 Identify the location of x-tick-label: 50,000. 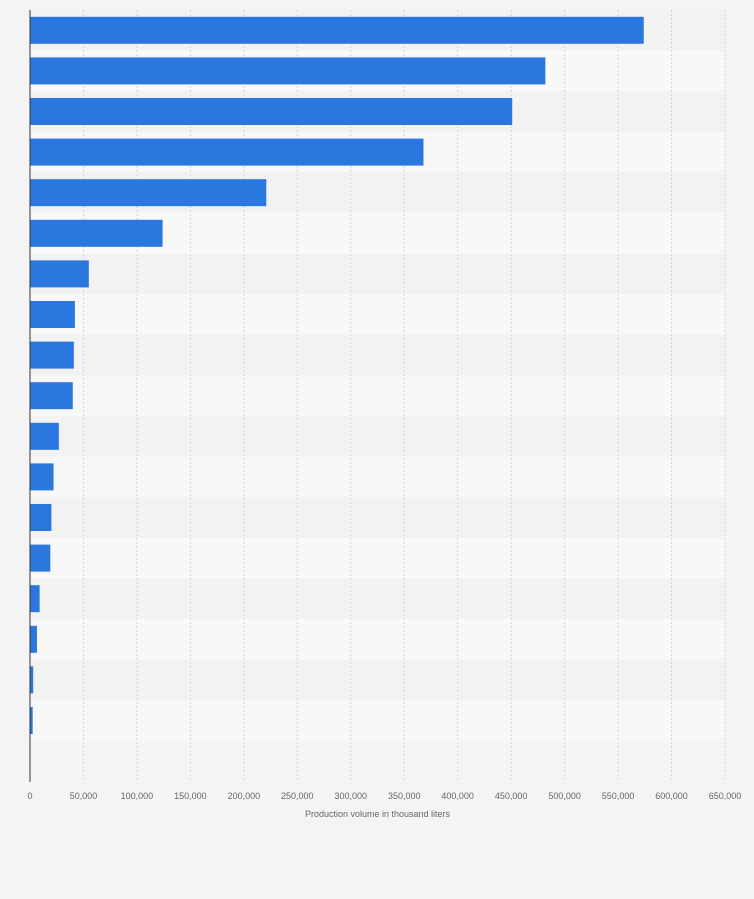
(84, 796).